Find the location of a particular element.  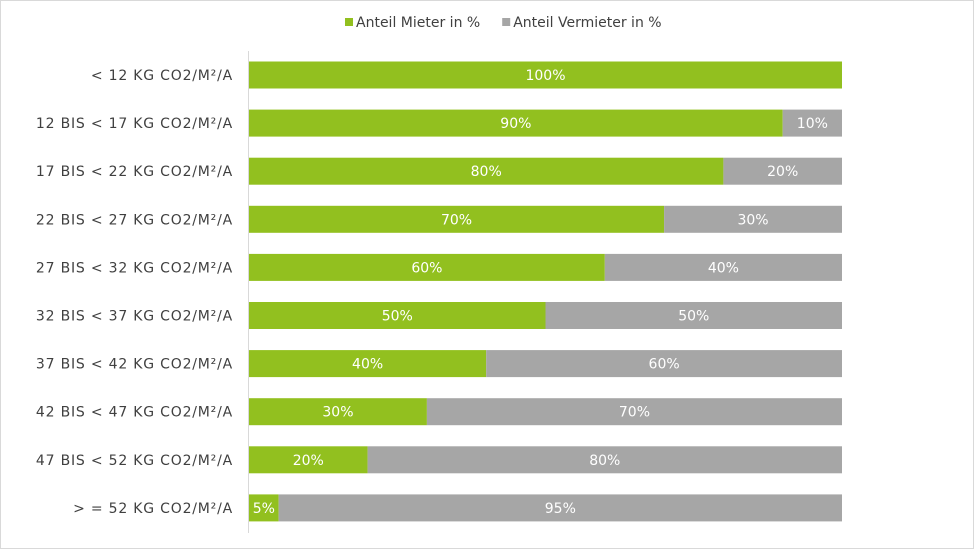

category-label: 22 BIS < 27 KG CO2/M²/A is located at coordinates (134, 220).